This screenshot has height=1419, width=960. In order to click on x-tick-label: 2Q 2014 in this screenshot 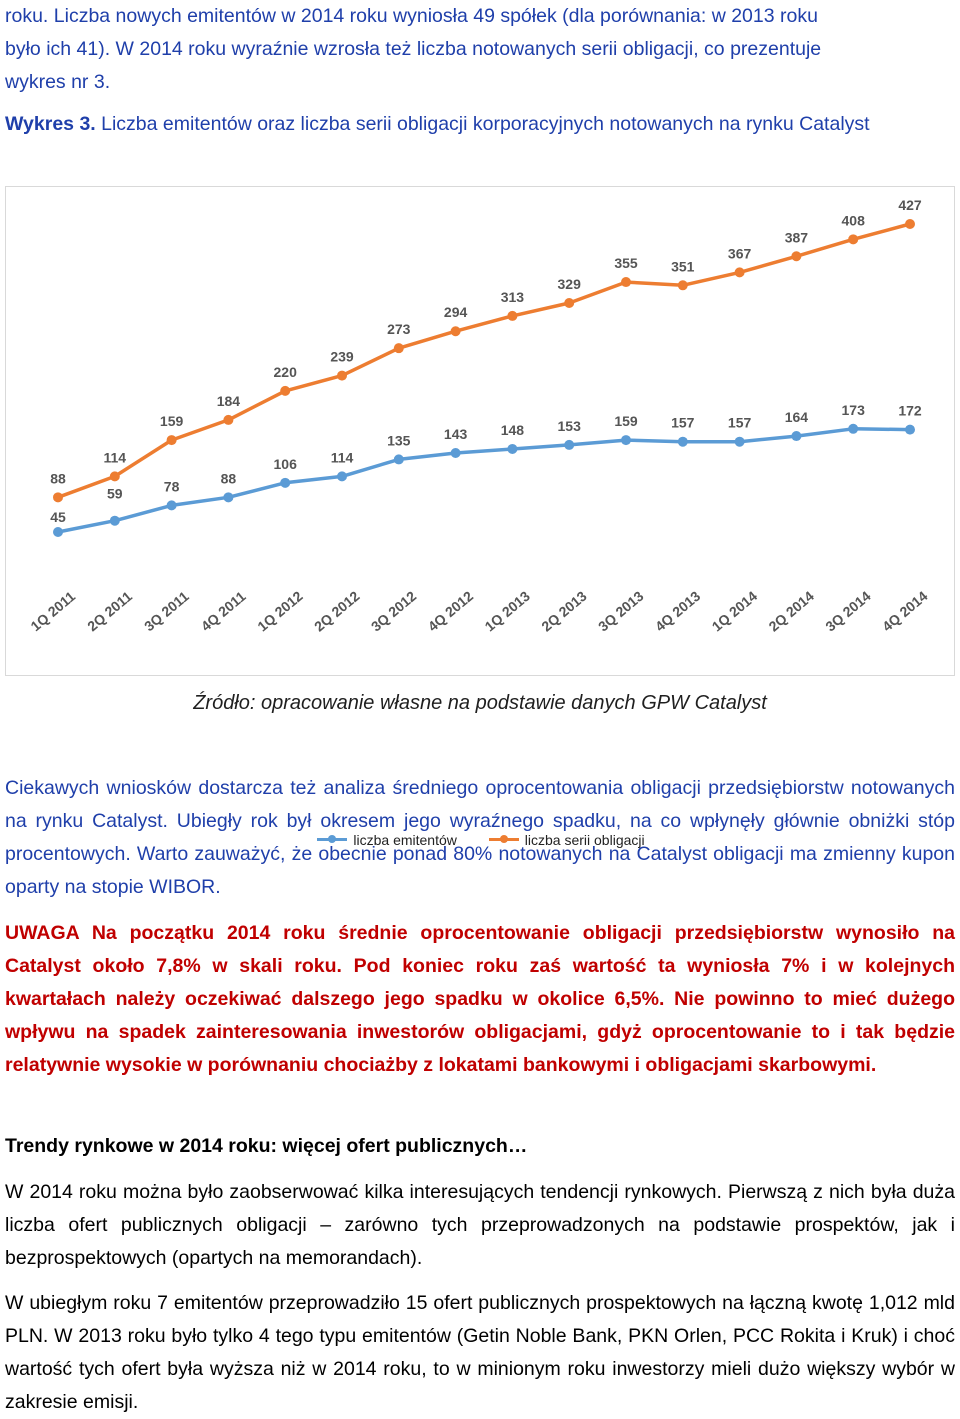, I will do `click(791, 611)`.